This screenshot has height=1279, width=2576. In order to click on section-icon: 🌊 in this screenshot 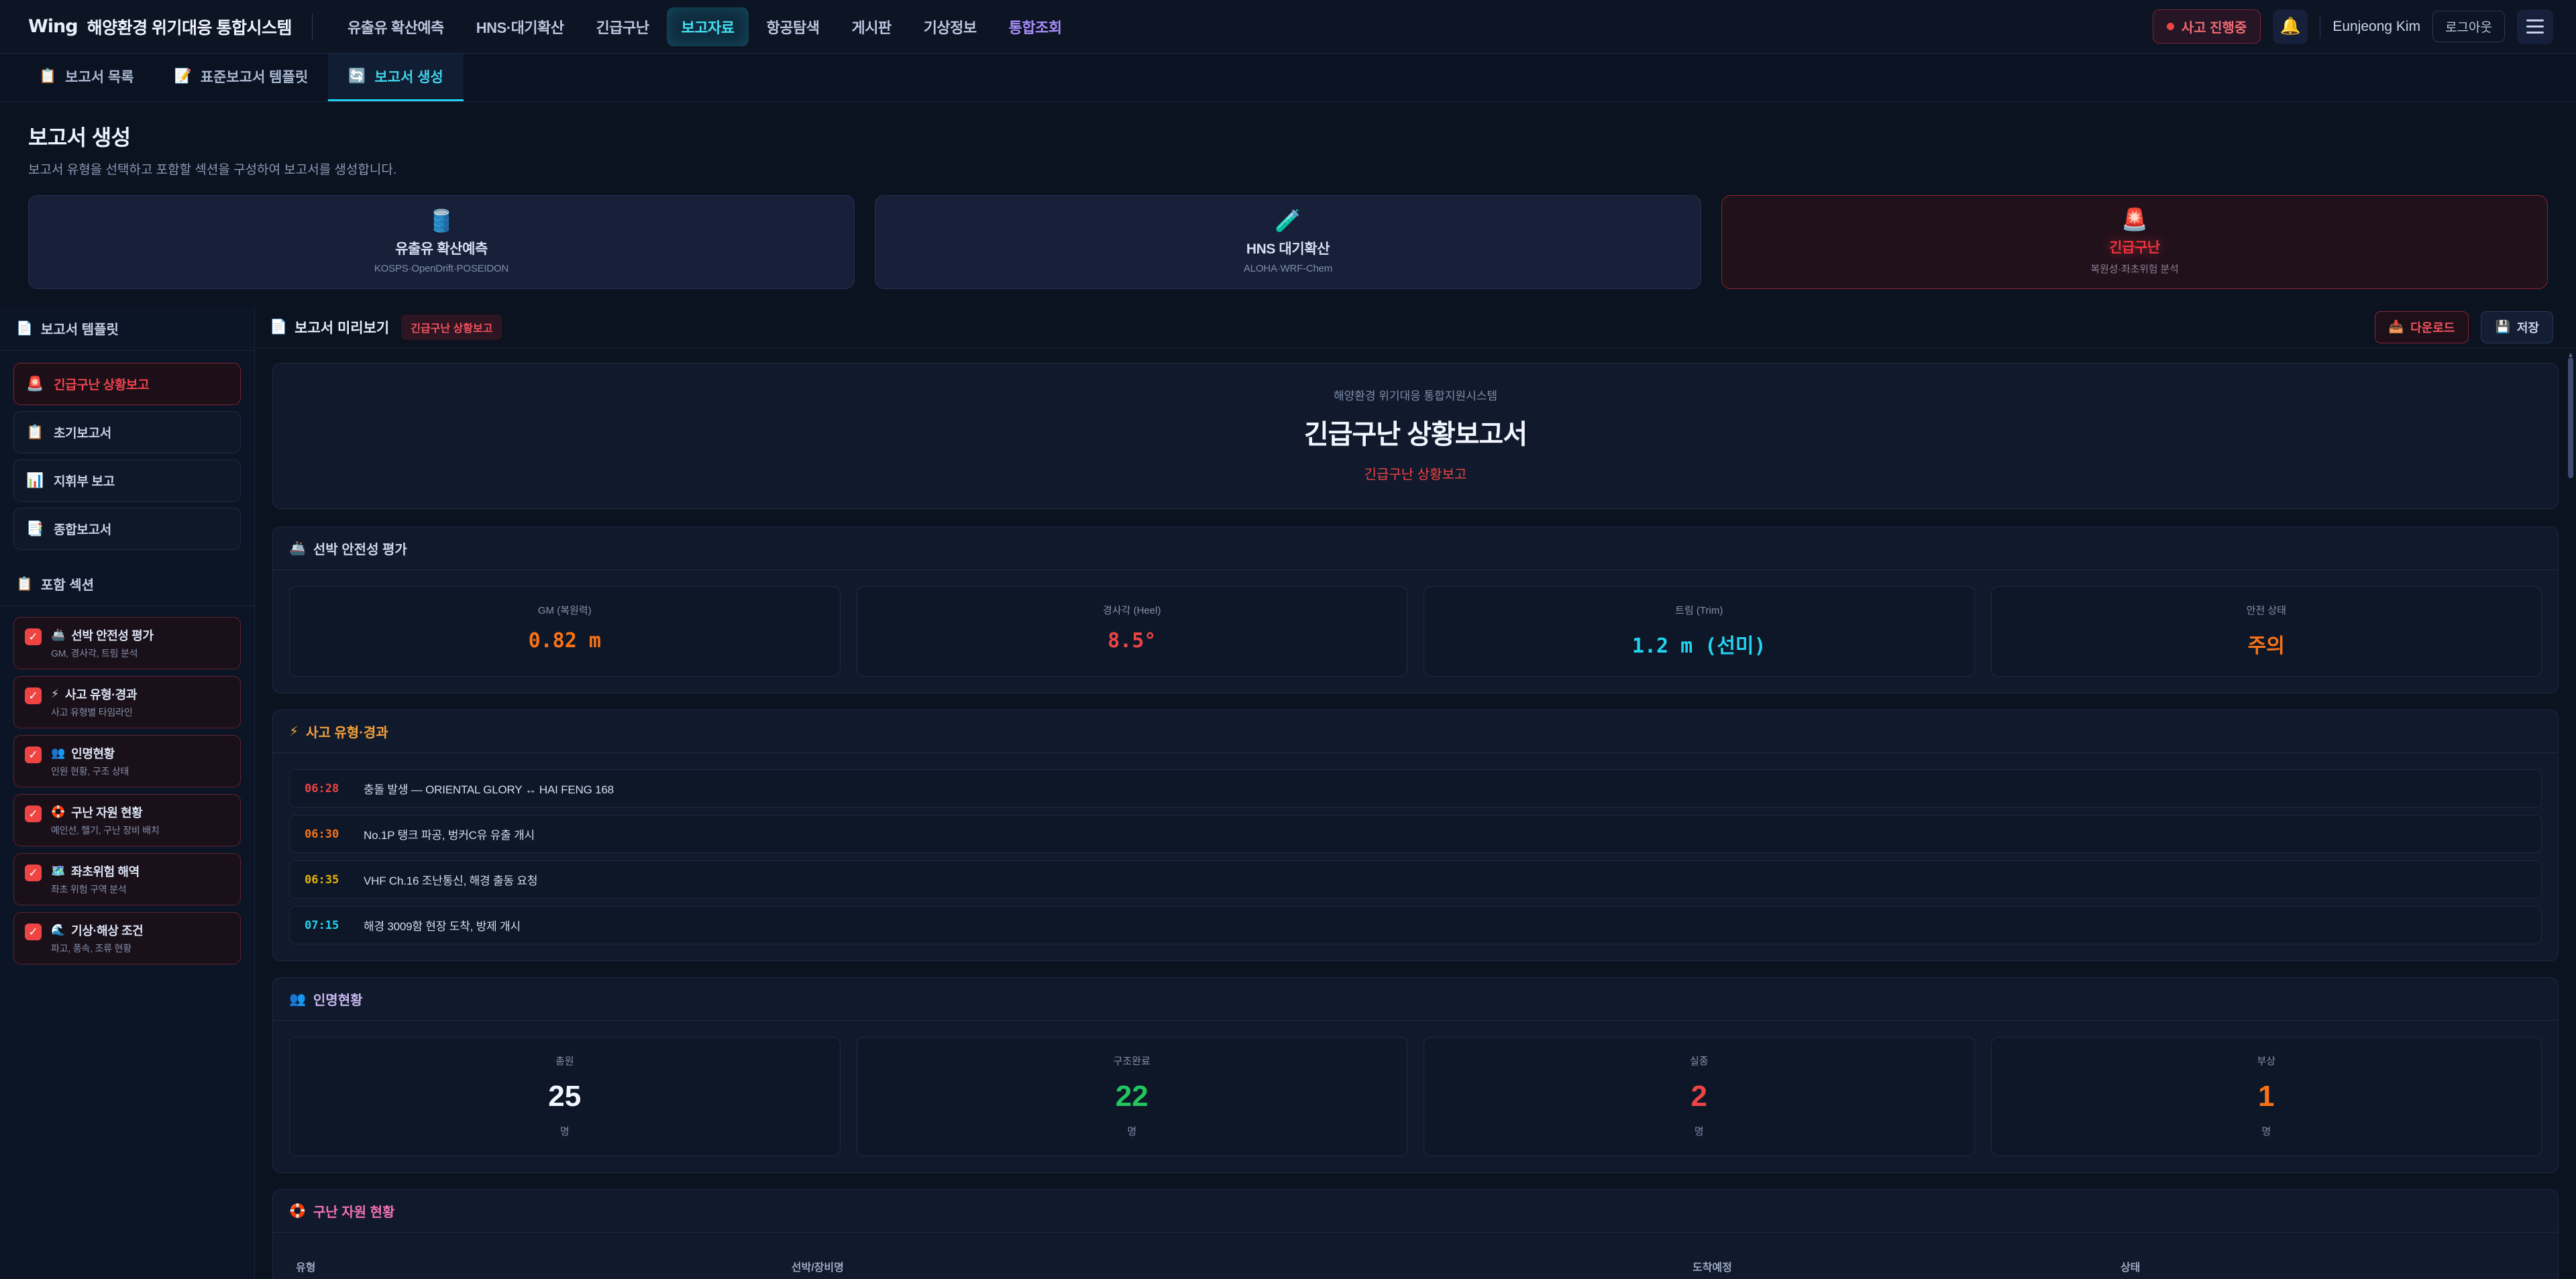, I will do `click(58, 930)`.